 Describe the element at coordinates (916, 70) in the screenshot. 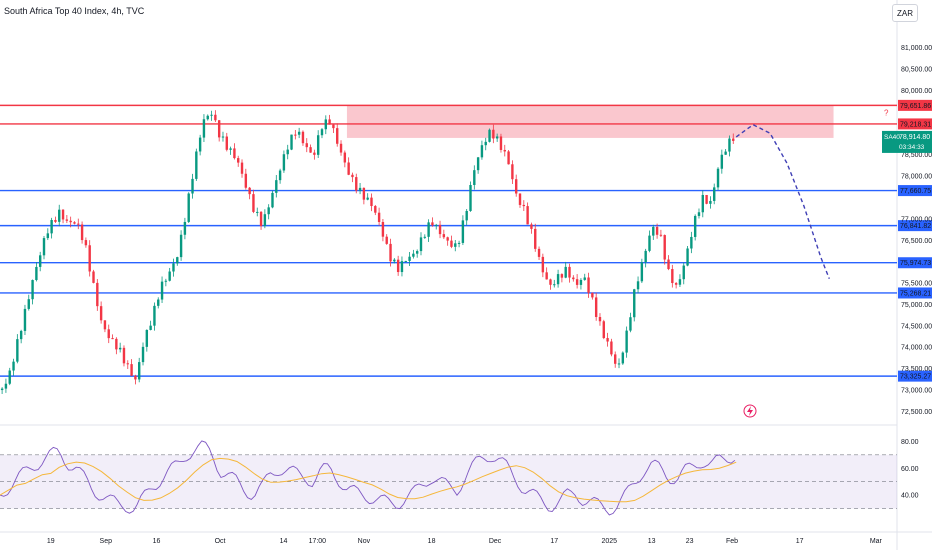

I see `price-tick-label: 80,500.00` at that location.